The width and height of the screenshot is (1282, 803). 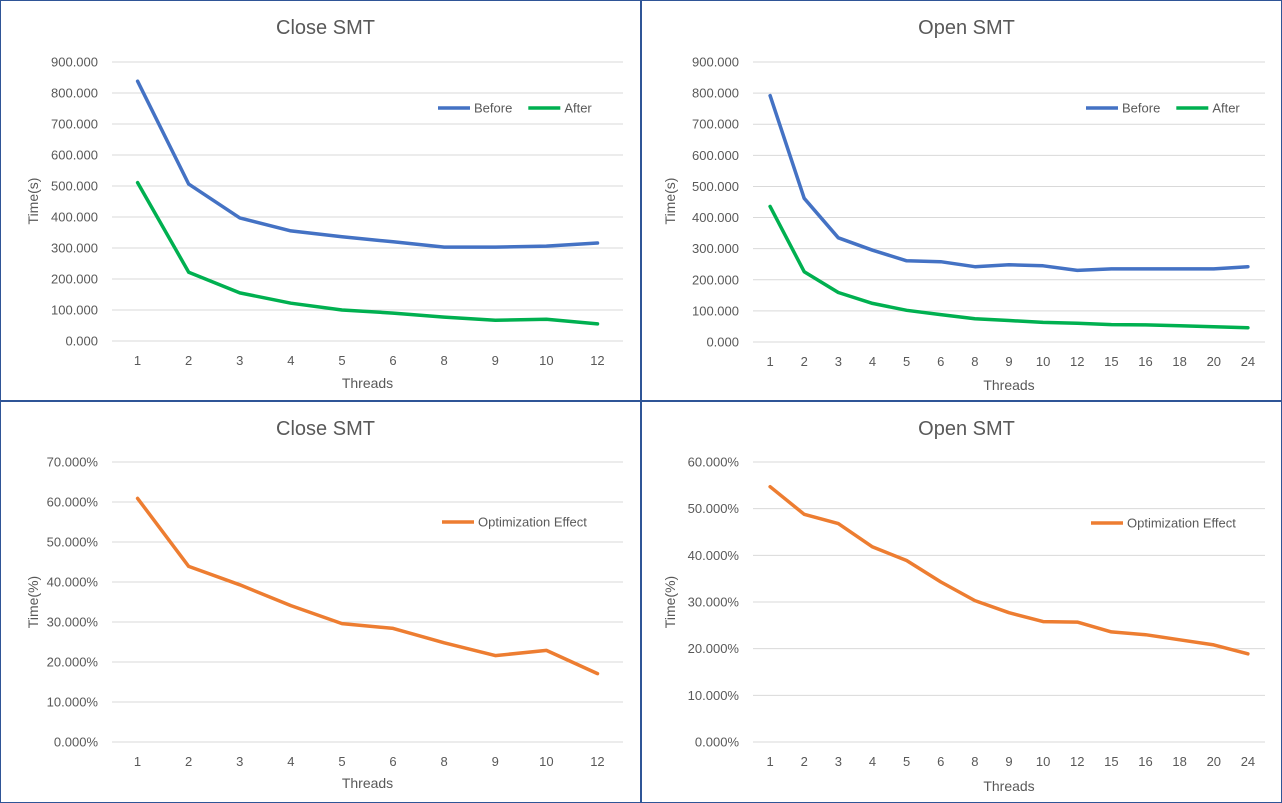 I want to click on chart-title: Close SMT, so click(x=325, y=429).